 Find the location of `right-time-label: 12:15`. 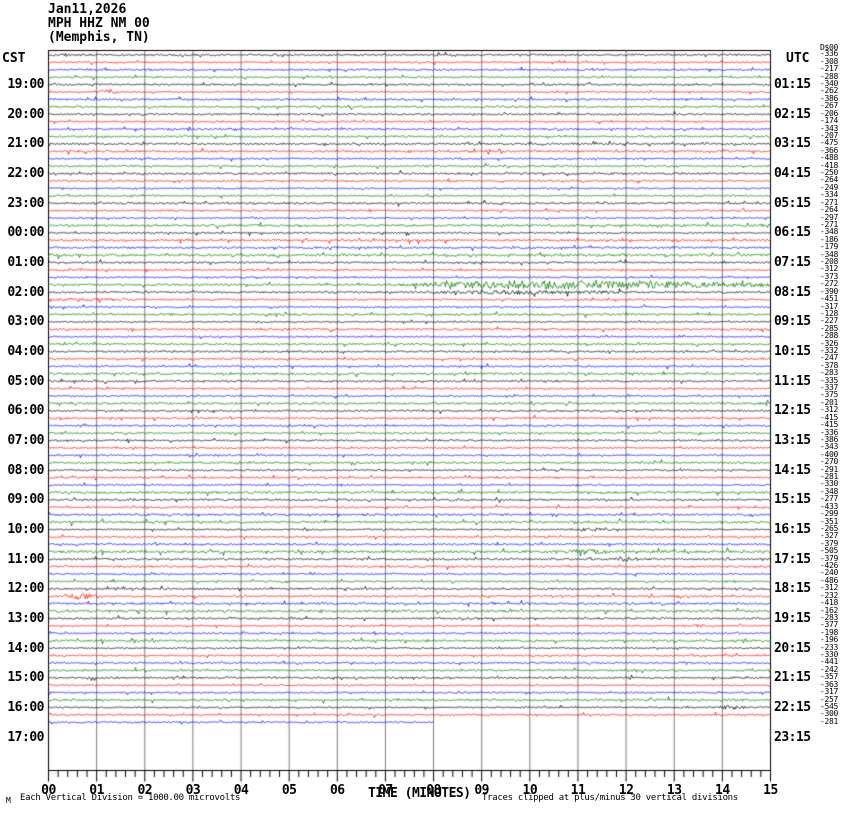

right-time-label: 12:15 is located at coordinates (792, 411).